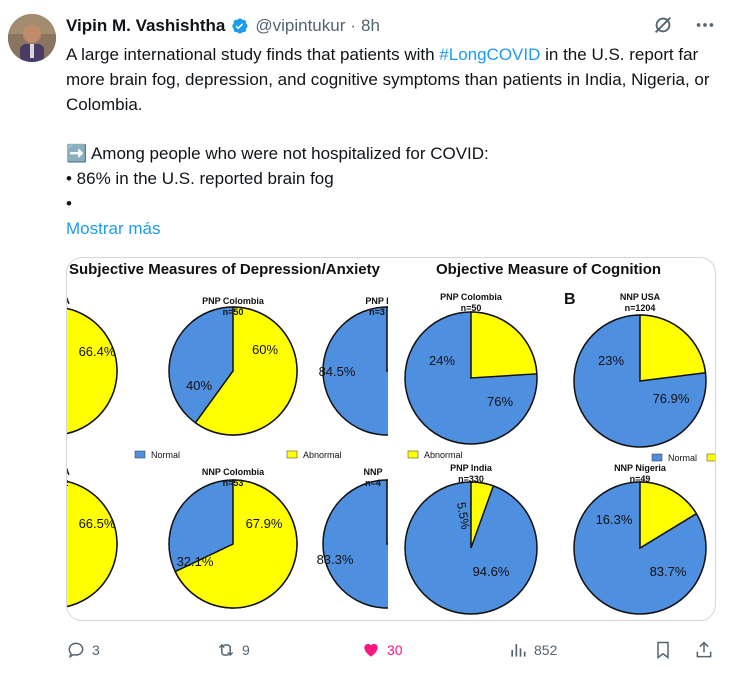 The width and height of the screenshot is (734, 678). What do you see at coordinates (471, 468) in the screenshot?
I see `pie-group-label: PNP India` at bounding box center [471, 468].